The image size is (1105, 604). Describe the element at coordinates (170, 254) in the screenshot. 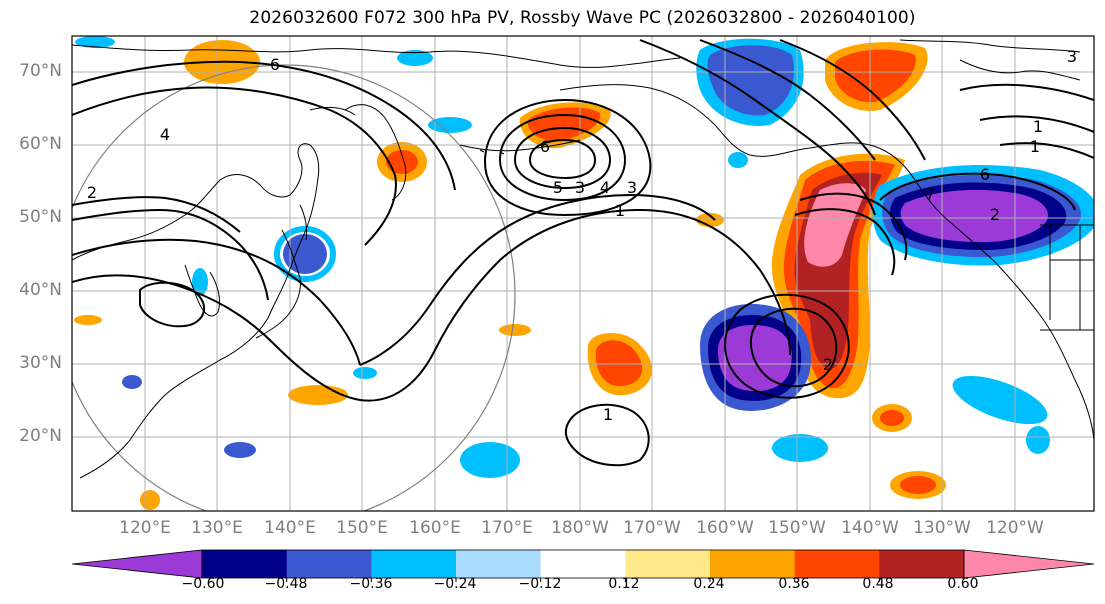

I see `contour-5-trough` at that location.